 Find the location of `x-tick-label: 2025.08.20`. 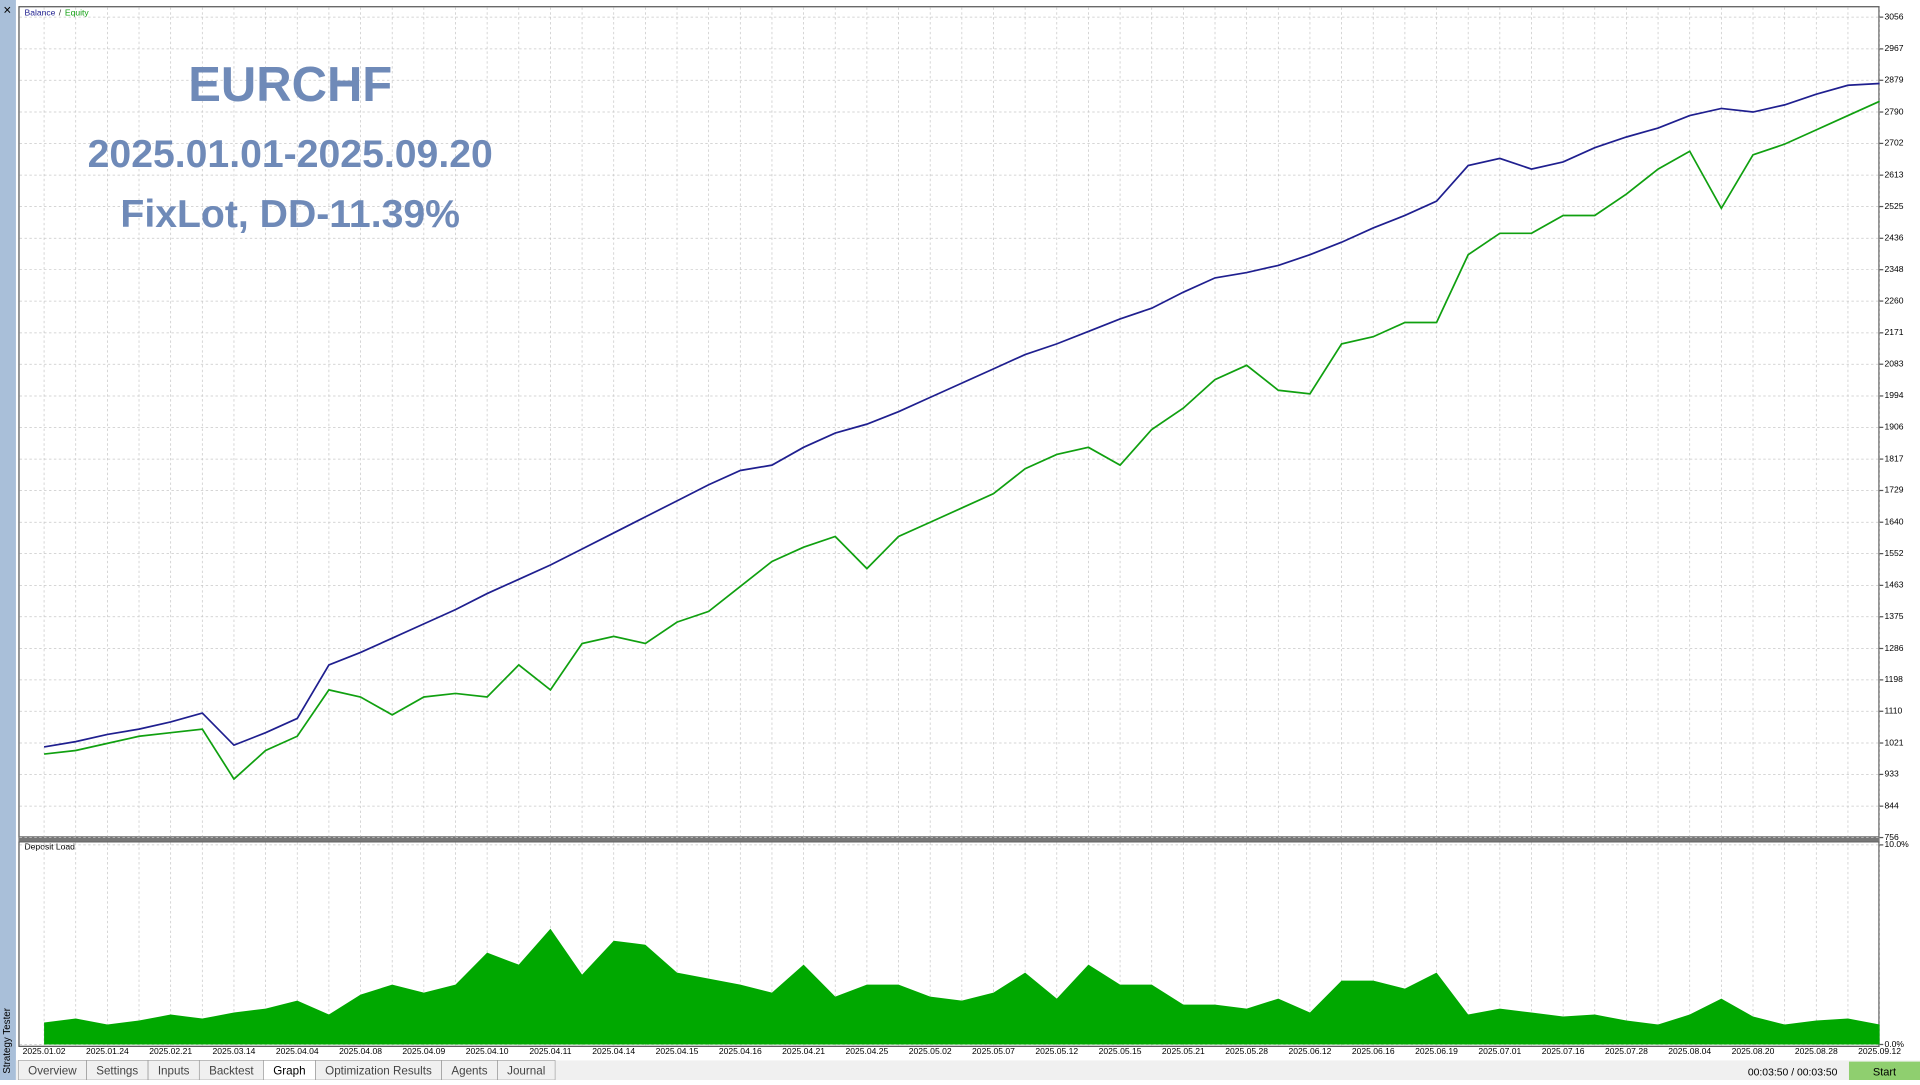

x-tick-label: 2025.08.20 is located at coordinates (1753, 1051).